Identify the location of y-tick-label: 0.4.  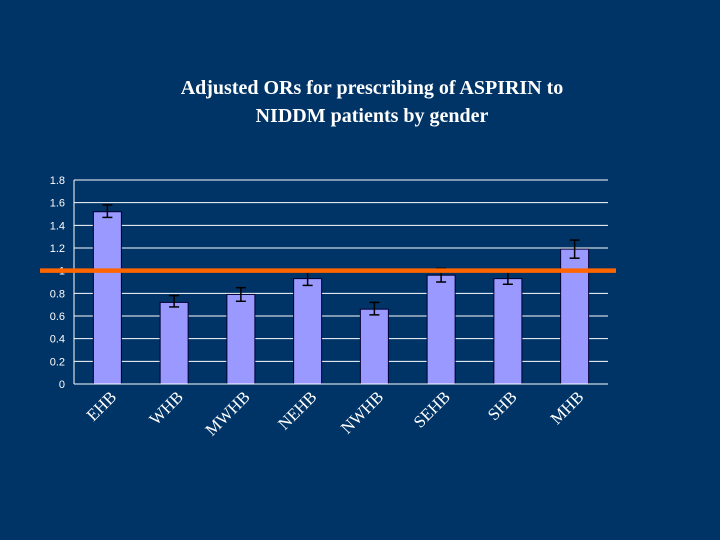
(57, 340).